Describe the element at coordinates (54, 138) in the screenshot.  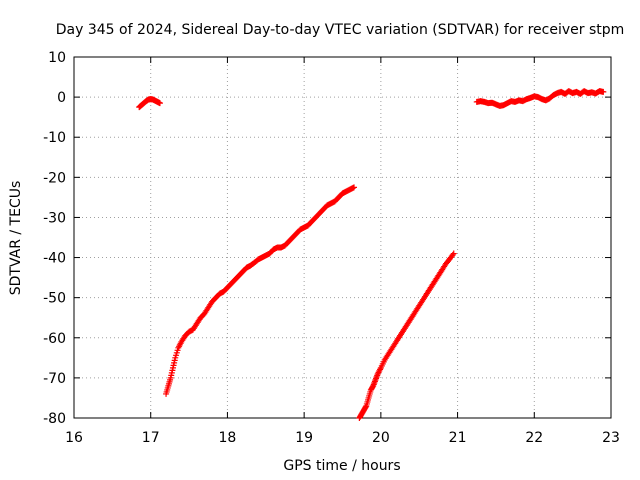
I see `y-tick-label: -10` at that location.